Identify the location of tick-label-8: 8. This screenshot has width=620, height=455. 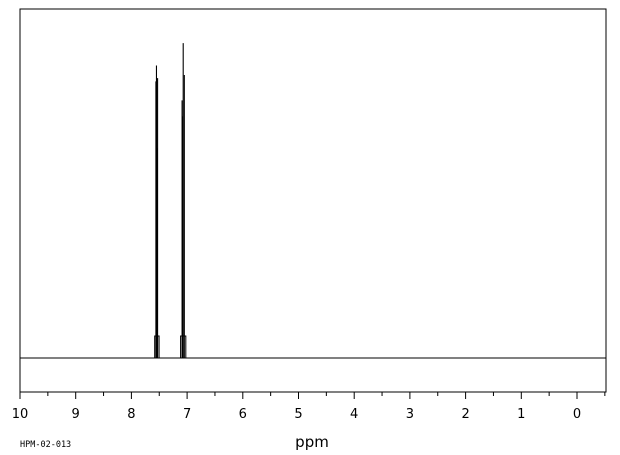
(131, 414).